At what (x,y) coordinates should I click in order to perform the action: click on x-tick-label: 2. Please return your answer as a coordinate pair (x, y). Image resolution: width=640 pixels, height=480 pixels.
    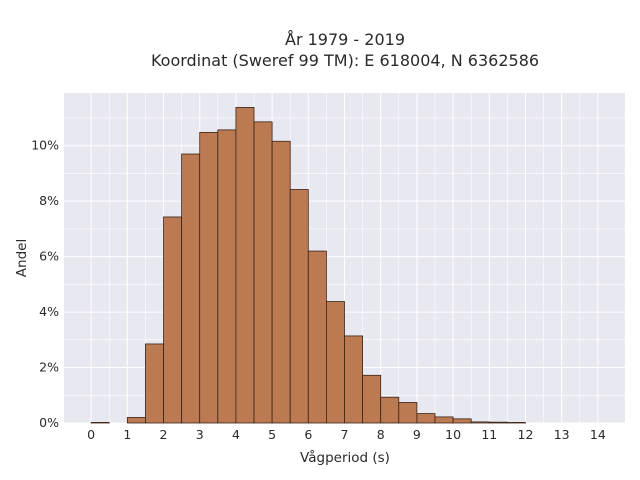
    Looking at the image, I should click on (164, 434).